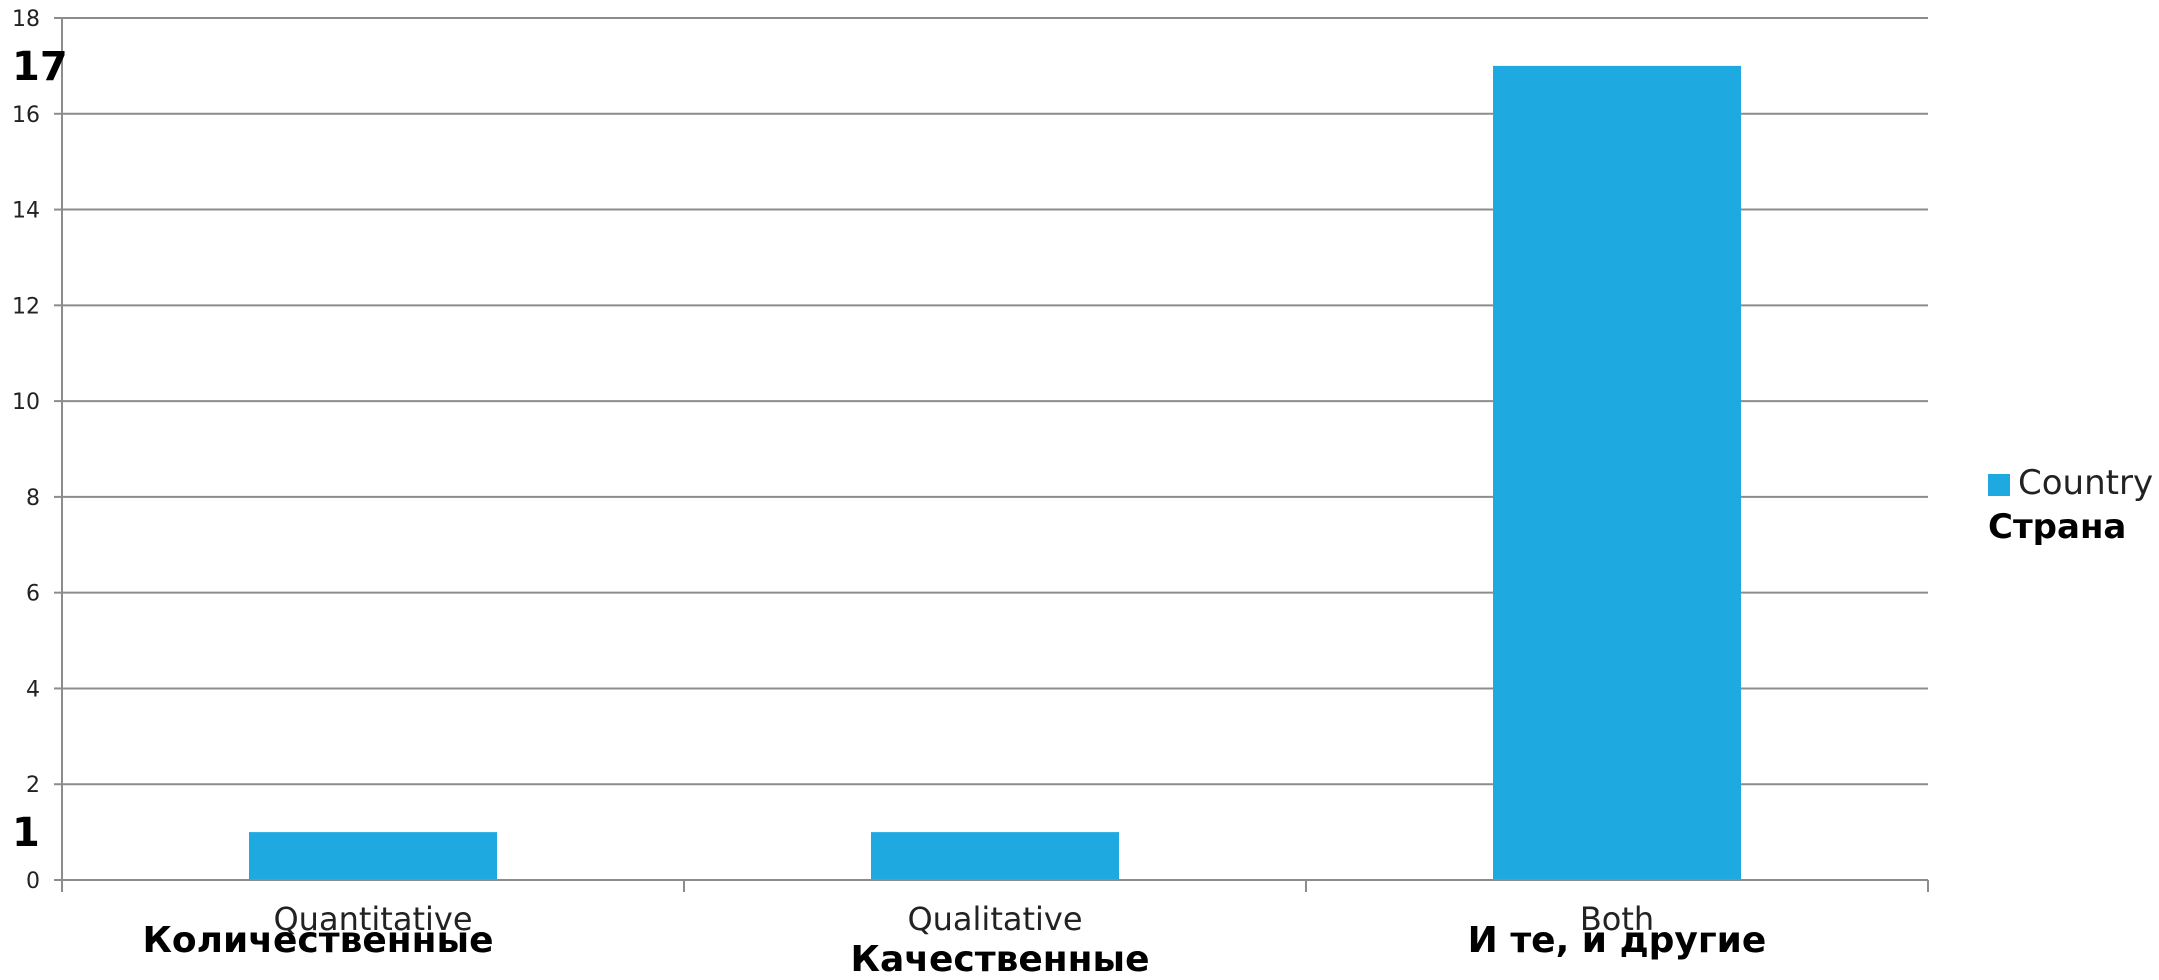 The width and height of the screenshot is (2159, 980). What do you see at coordinates (37, 450) in the screenshot?
I see `y-axis-ticks: 0 2 4 6 8 10 12 14 16 18` at bounding box center [37, 450].